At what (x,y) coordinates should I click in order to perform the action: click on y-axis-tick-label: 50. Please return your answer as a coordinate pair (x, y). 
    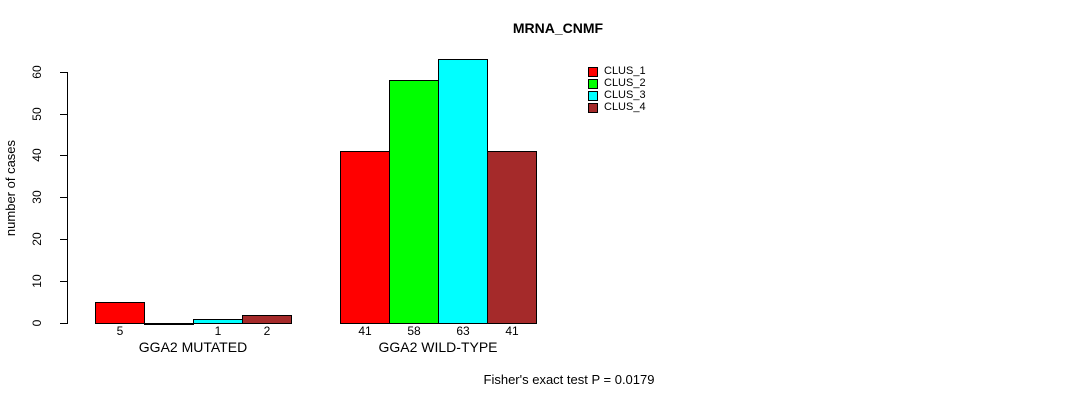
    Looking at the image, I should click on (37, 113).